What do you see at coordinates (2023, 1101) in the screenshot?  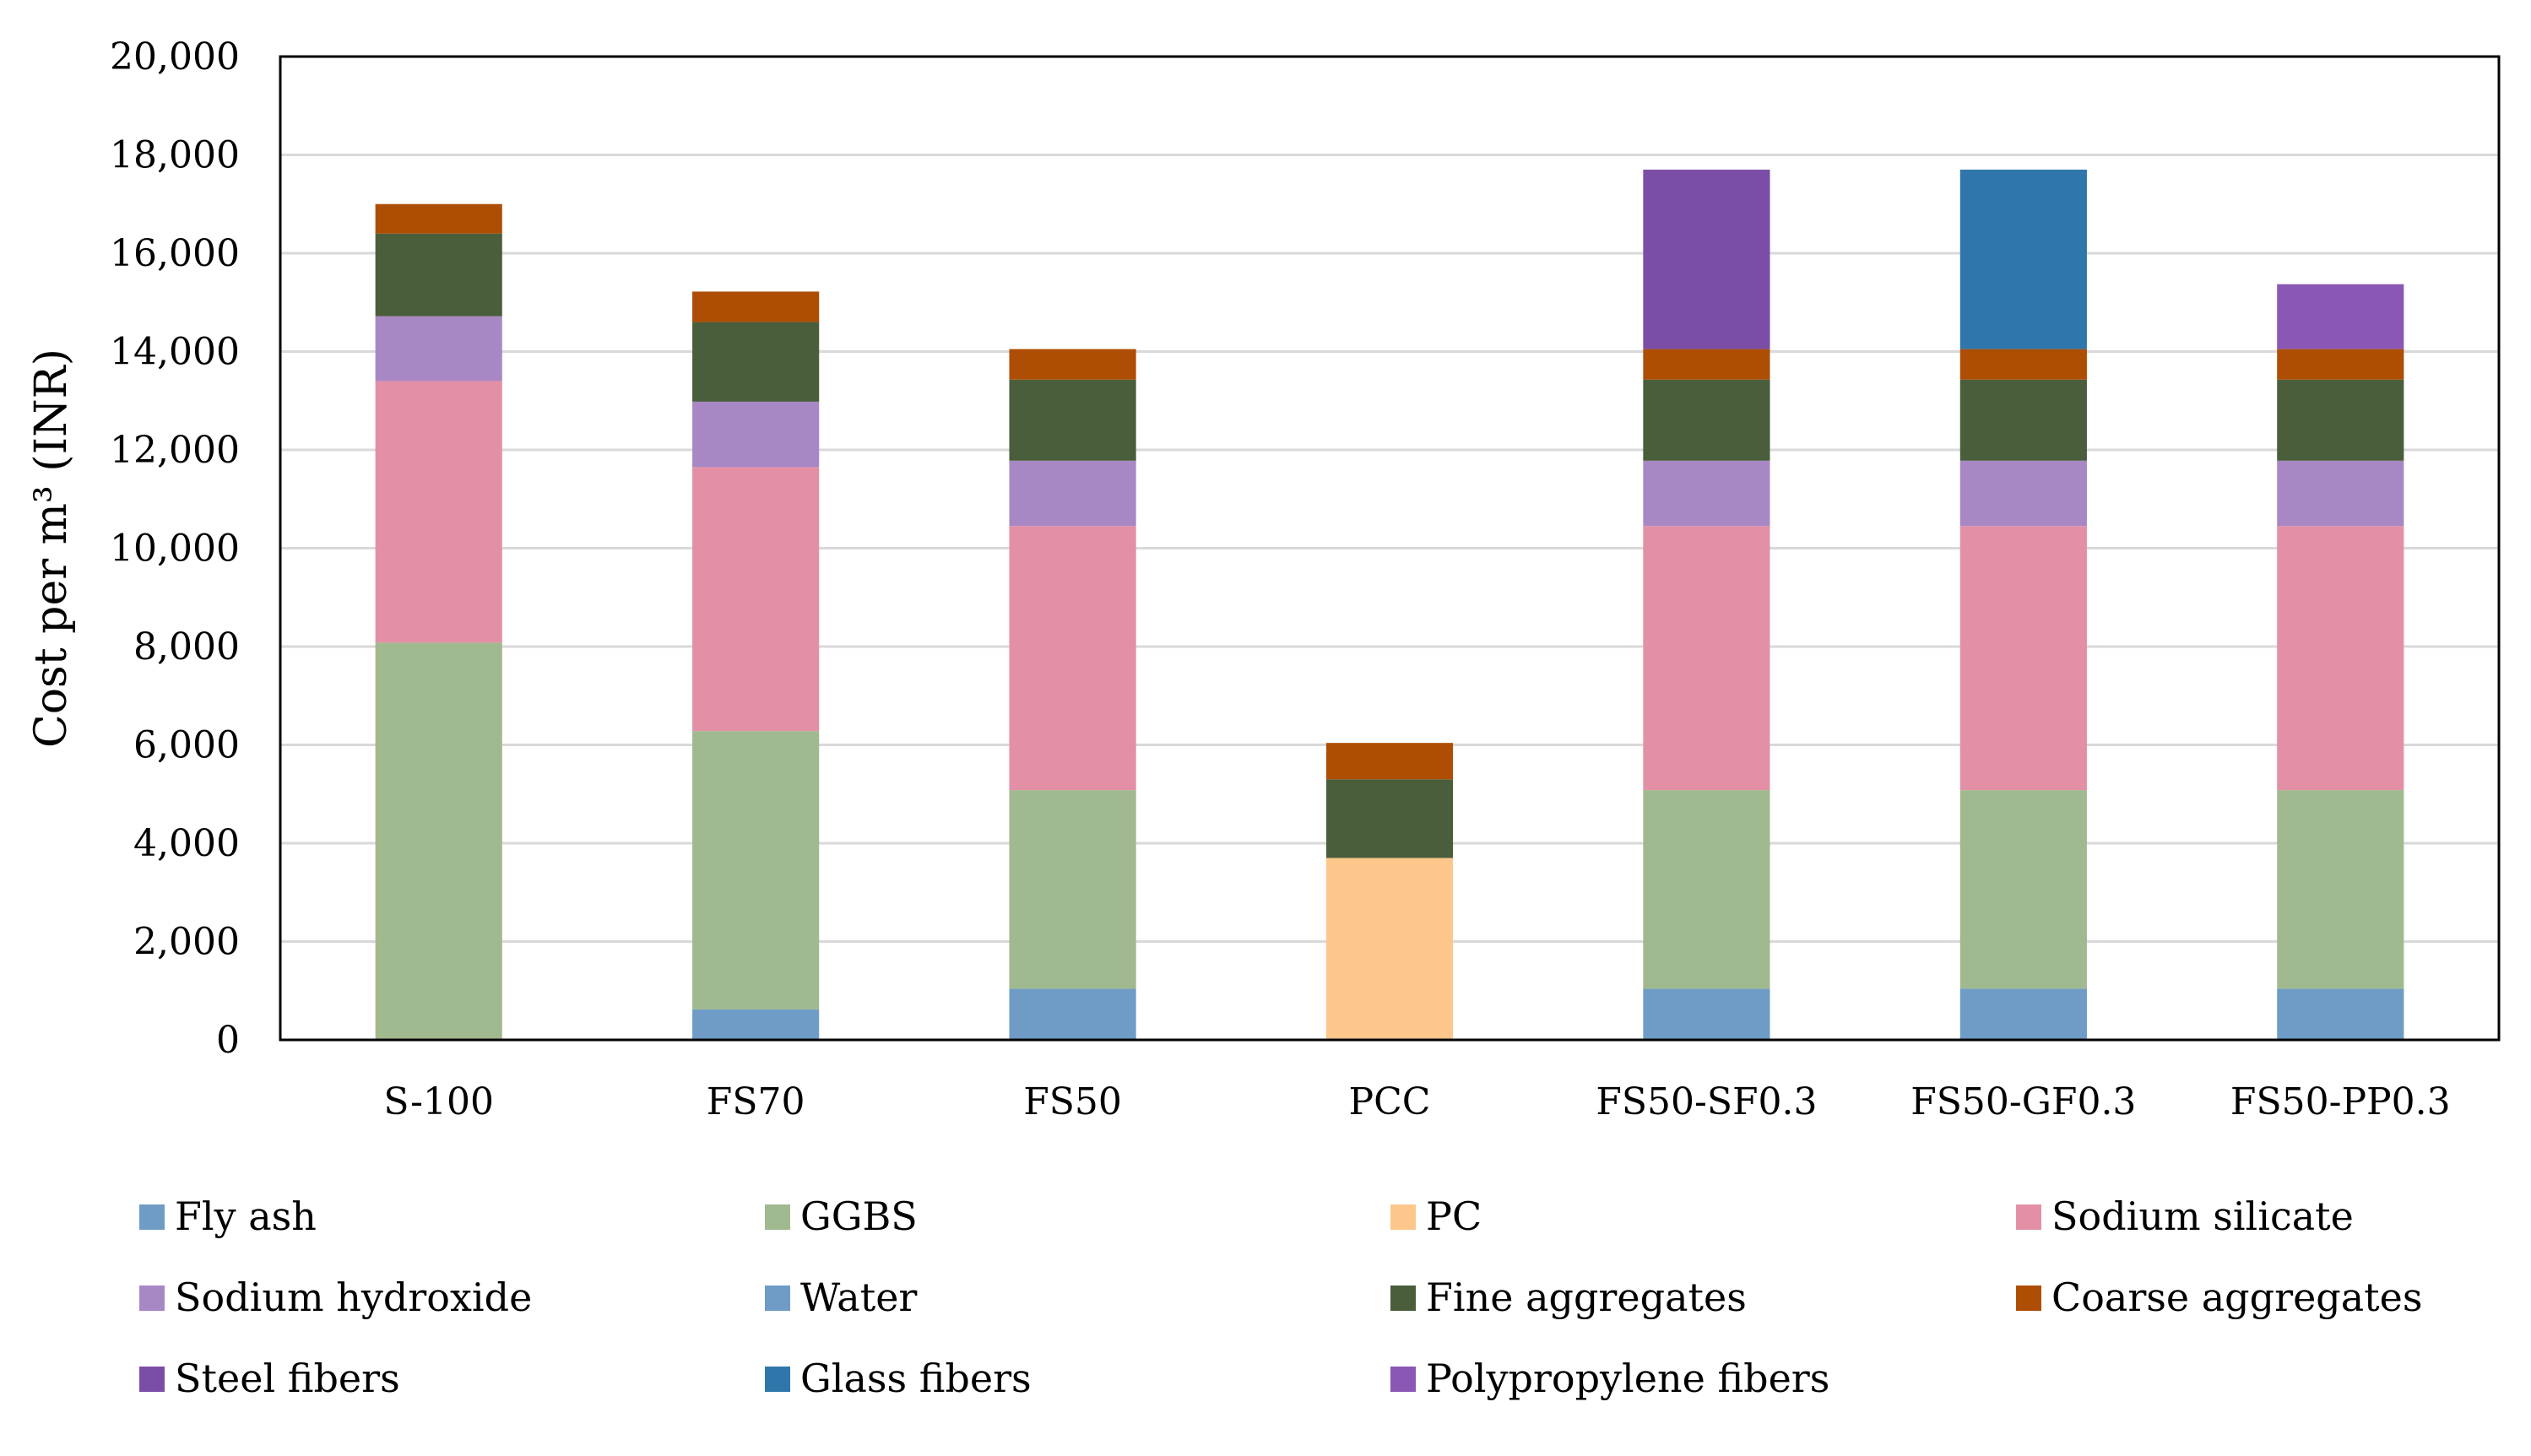 I see `x-category-label: FS50-GF0.3` at bounding box center [2023, 1101].